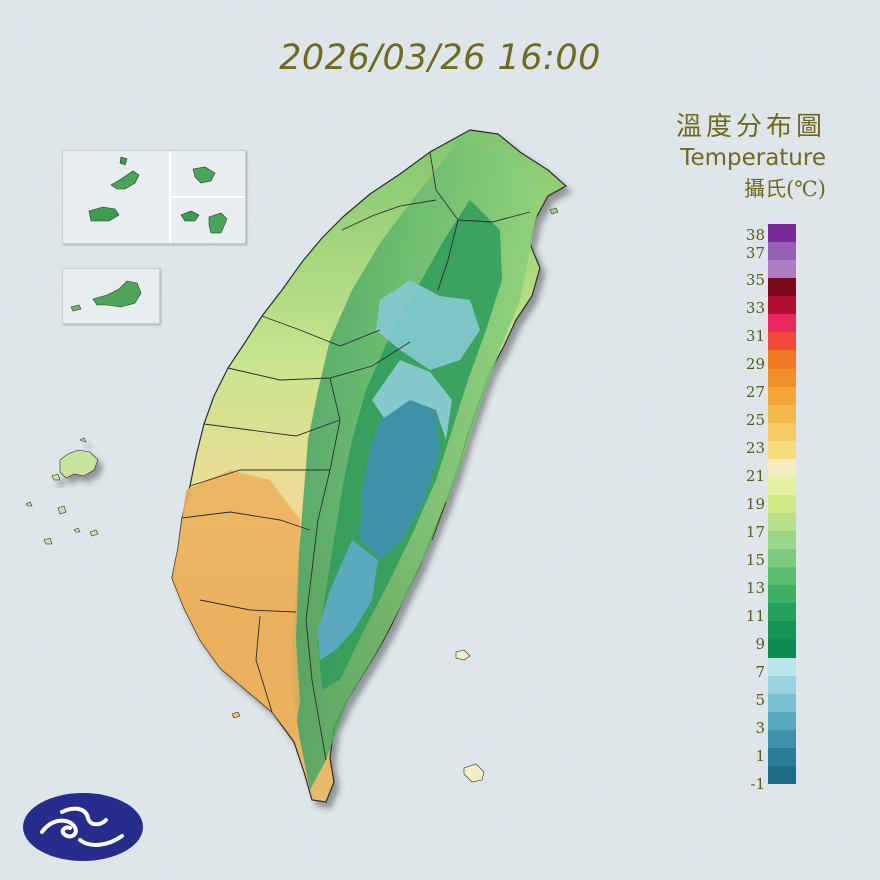 The width and height of the screenshot is (880, 880). I want to click on scale-tick-label: 31, so click(755, 336).